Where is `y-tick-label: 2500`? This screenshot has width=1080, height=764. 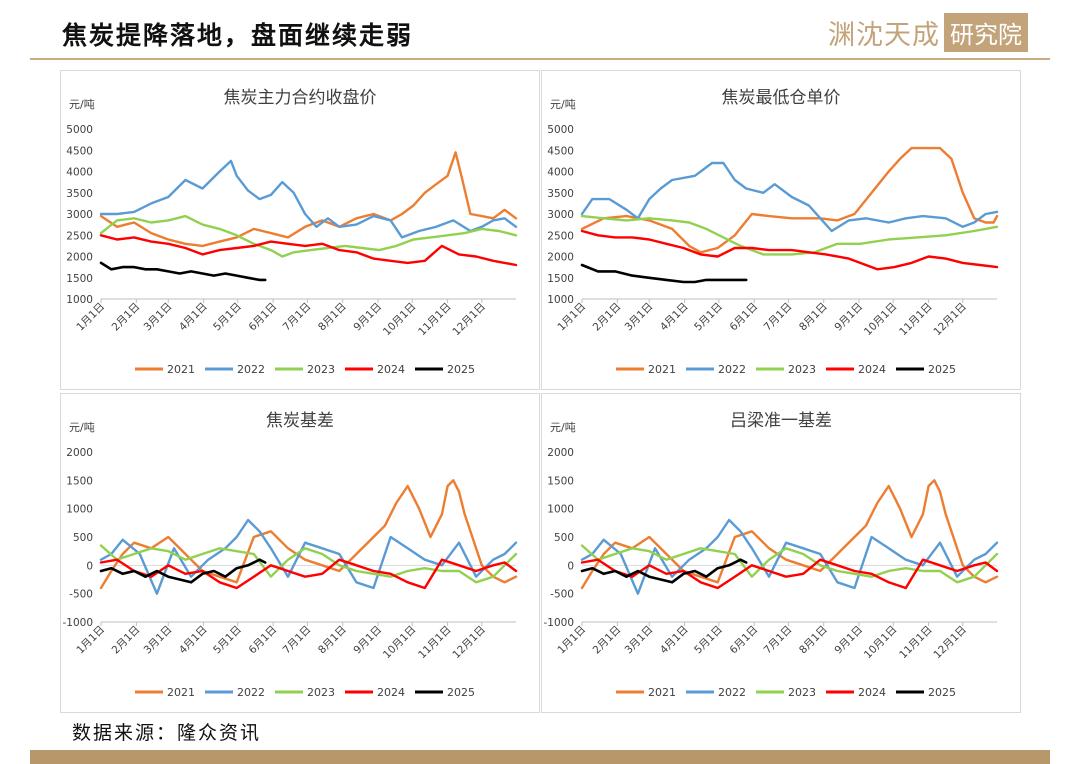
y-tick-label: 2500 is located at coordinates (79, 236).